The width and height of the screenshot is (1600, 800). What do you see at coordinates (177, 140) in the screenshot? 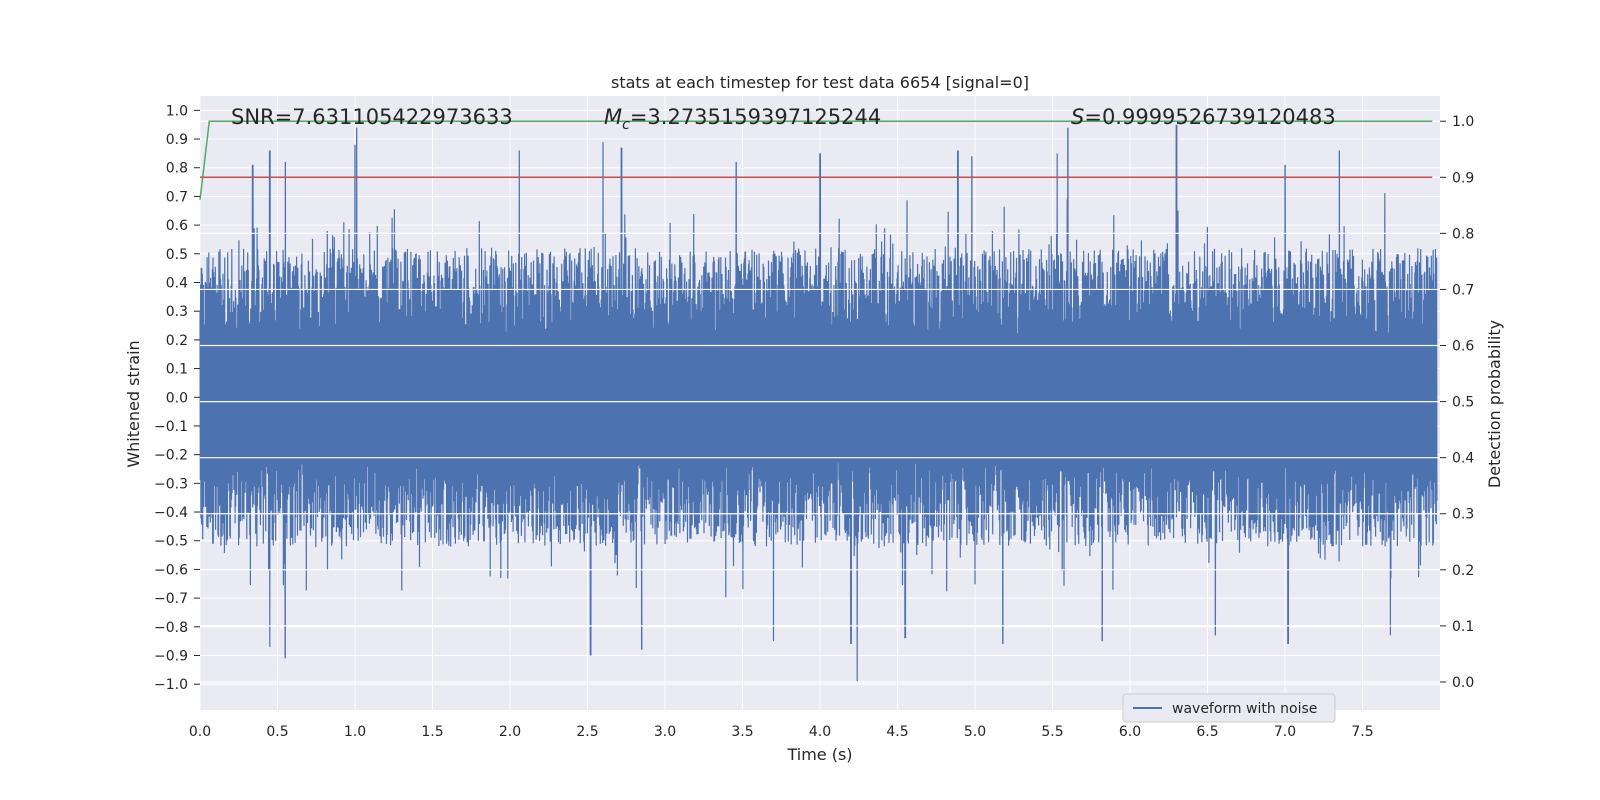
I see `y-tick-label: 0.9` at bounding box center [177, 140].